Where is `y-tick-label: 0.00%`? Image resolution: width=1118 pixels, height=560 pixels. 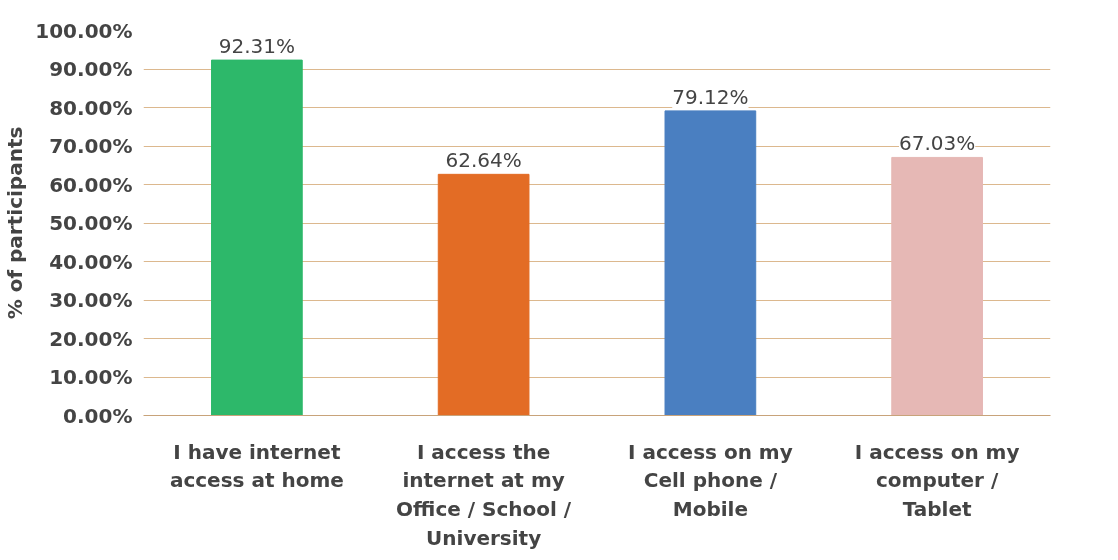 y-tick-label: 0.00% is located at coordinates (98, 415).